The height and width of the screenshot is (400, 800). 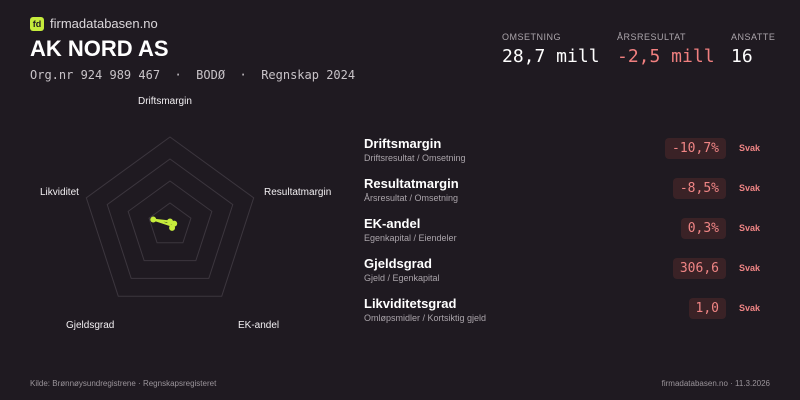 I want to click on metric-desc: Egenkapital / Eiendeler, so click(x=410, y=238).